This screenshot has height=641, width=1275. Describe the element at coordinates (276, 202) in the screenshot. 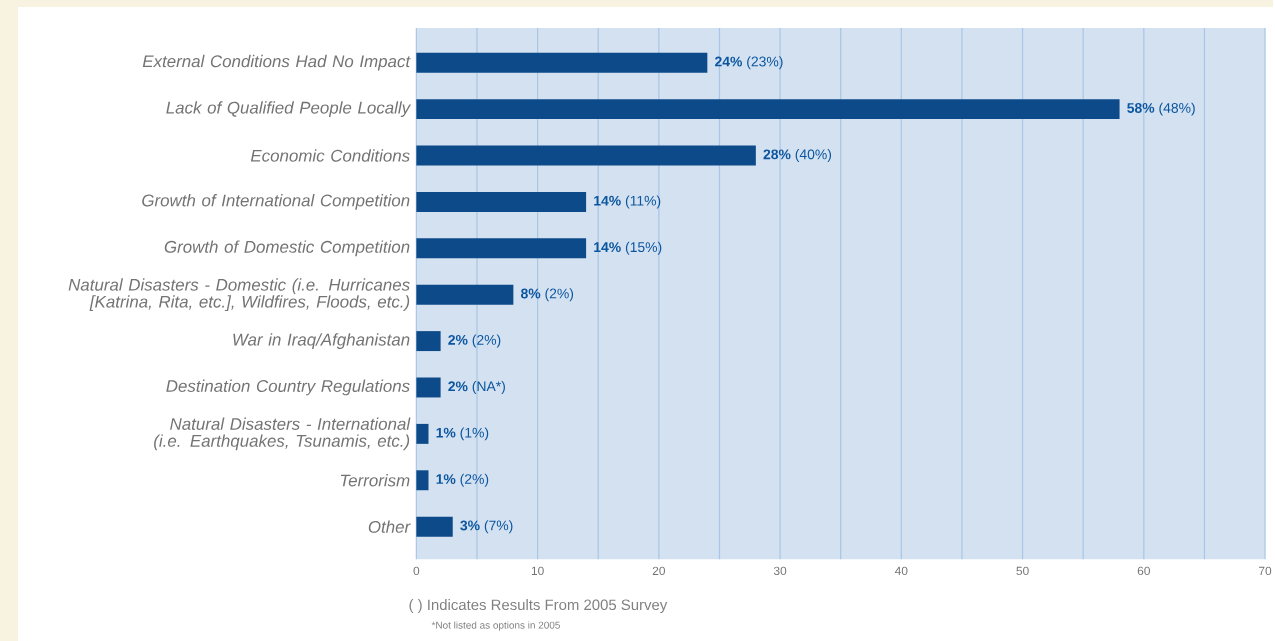

I see `y-tick-label: Growth of International Competition` at that location.